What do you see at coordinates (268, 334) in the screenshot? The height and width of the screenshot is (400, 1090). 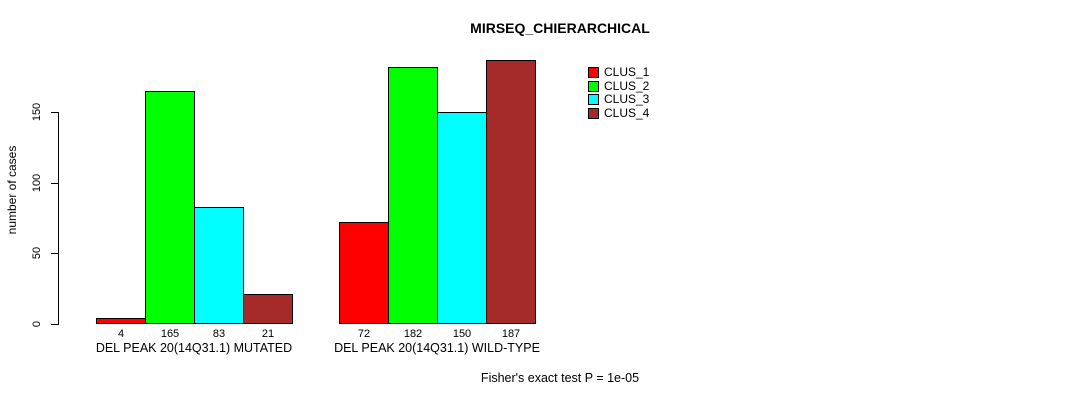 I see `bar-value-label: 21` at bounding box center [268, 334].